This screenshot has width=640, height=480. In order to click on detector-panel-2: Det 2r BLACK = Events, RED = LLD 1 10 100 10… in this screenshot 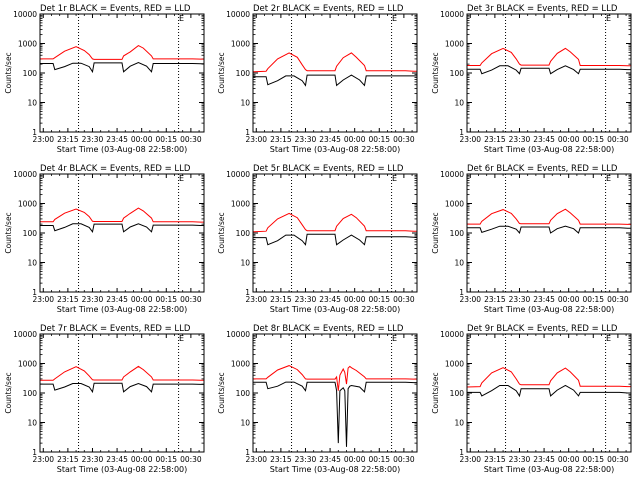, I will do `click(317, 79)`.